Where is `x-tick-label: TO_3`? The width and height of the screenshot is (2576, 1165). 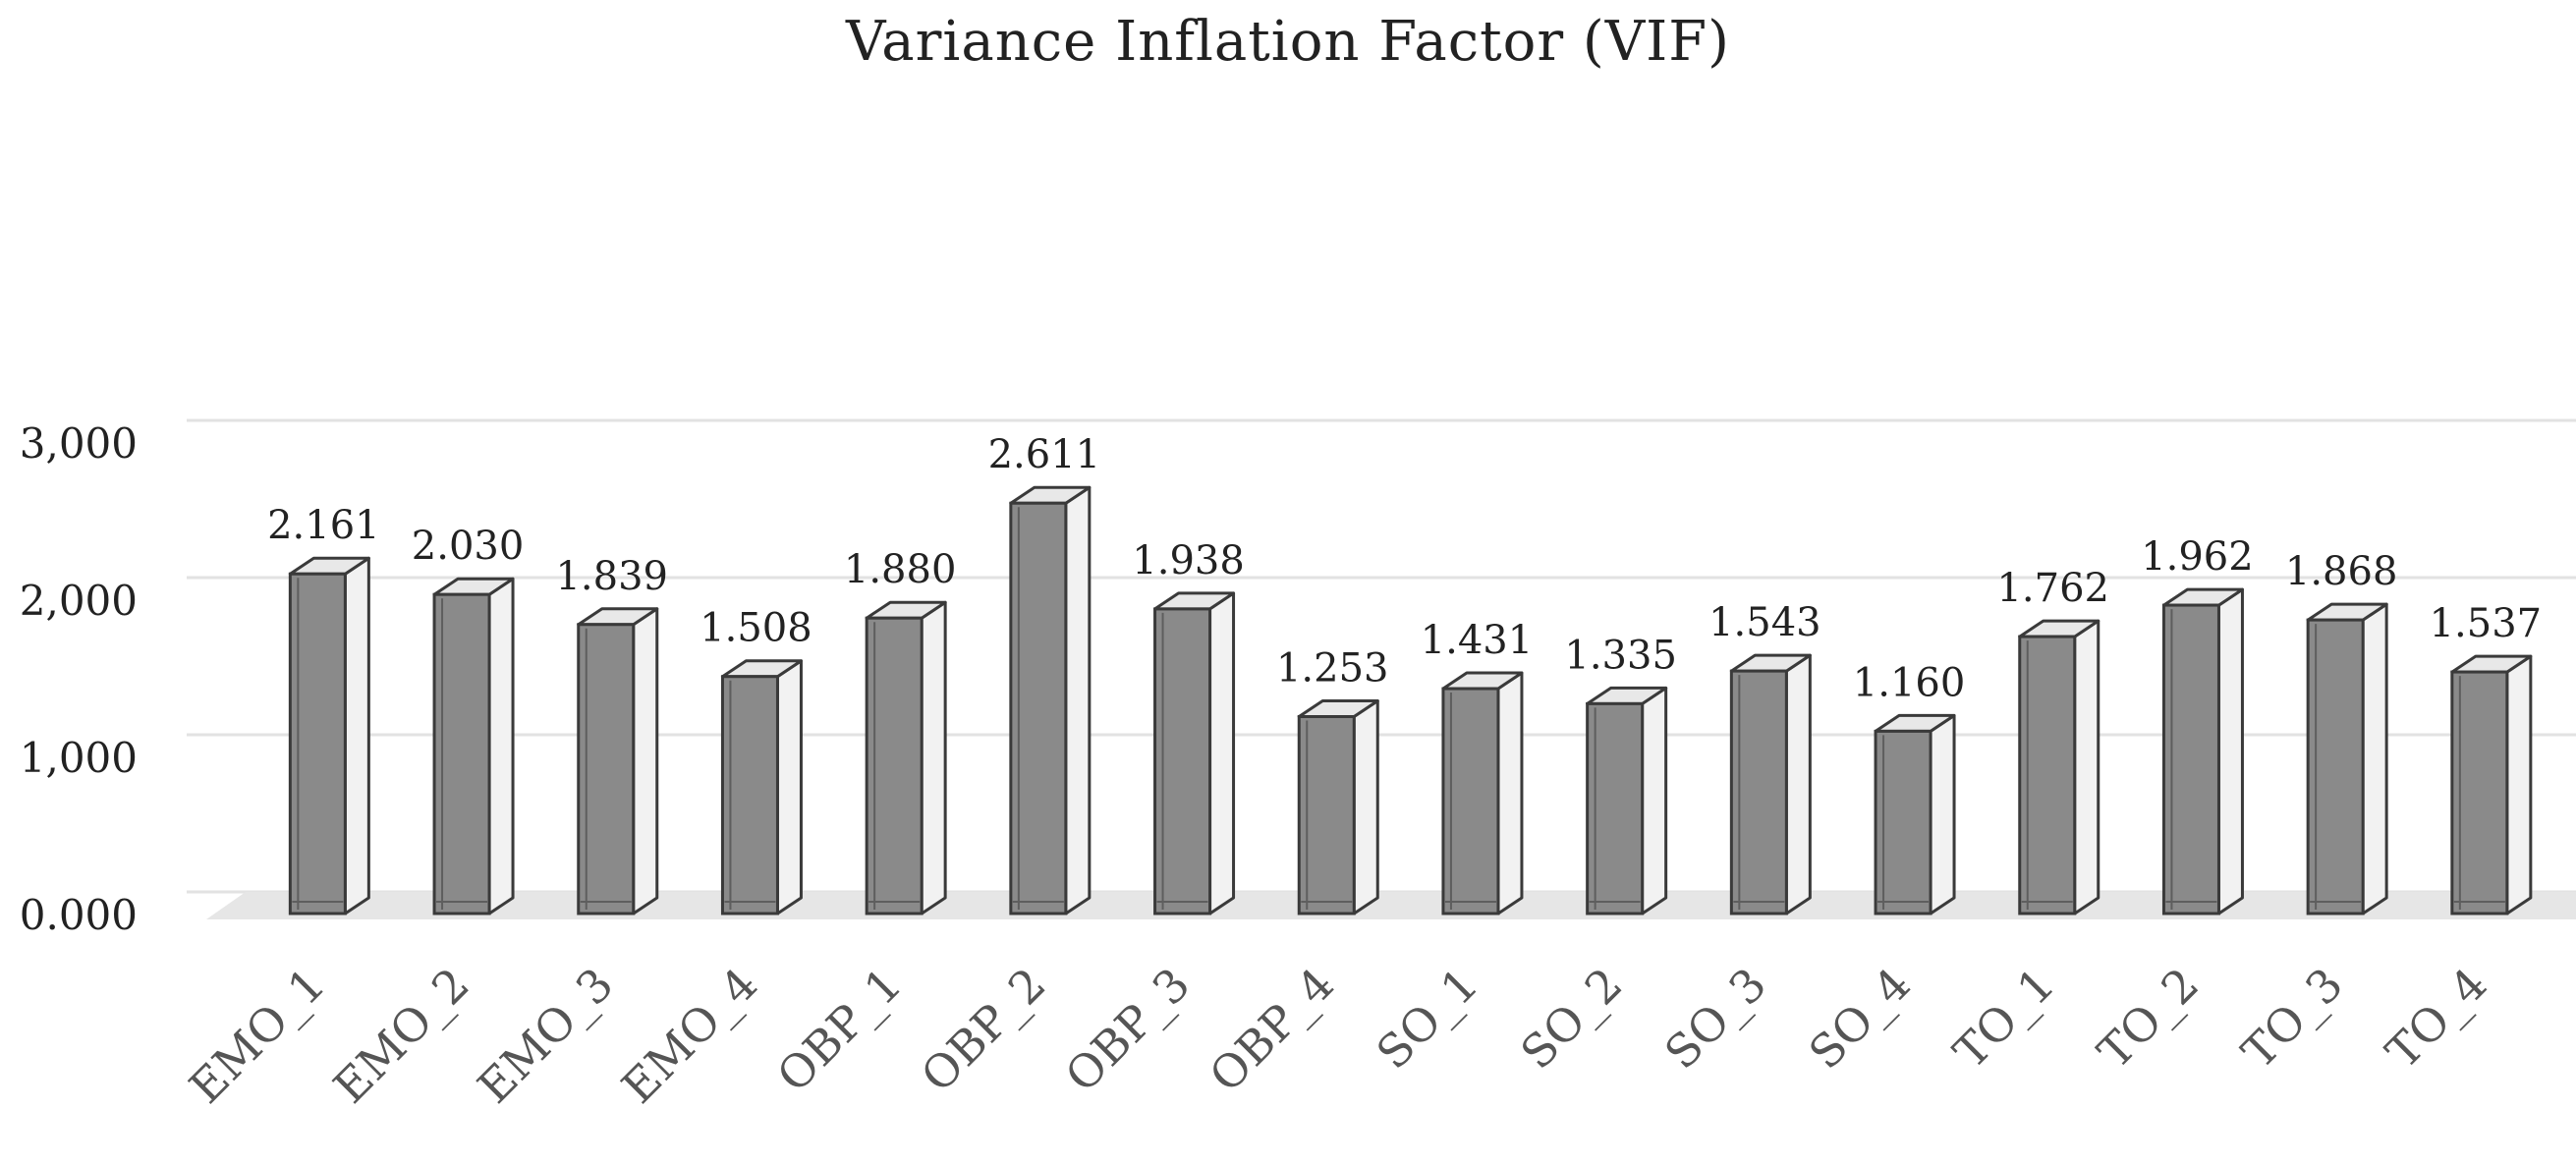
x-tick-label: TO_3 is located at coordinates (2292, 1019).